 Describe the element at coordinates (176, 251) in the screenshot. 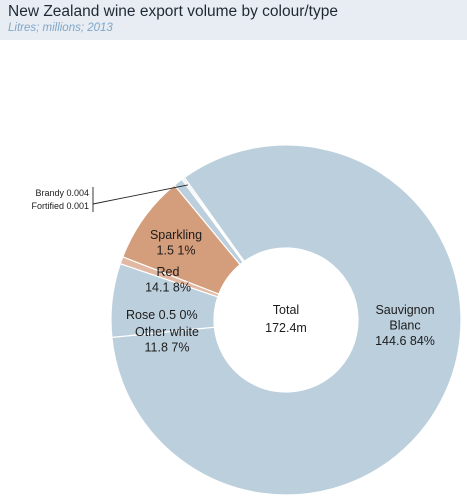

I see `slice-label-sparkling-line-2: 1.5 1%` at that location.